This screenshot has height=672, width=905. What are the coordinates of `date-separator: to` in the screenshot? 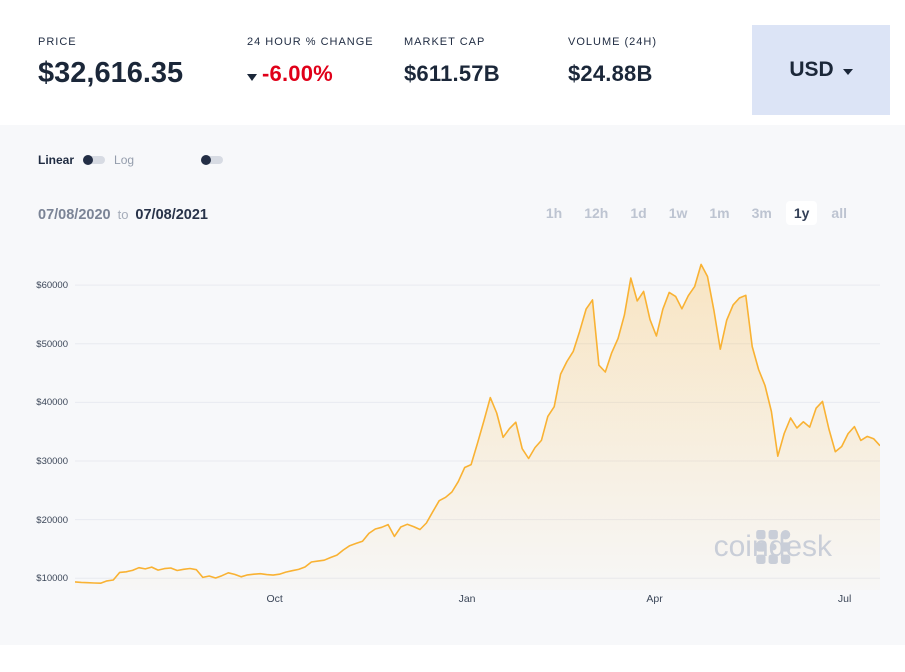 It's located at (123, 214).